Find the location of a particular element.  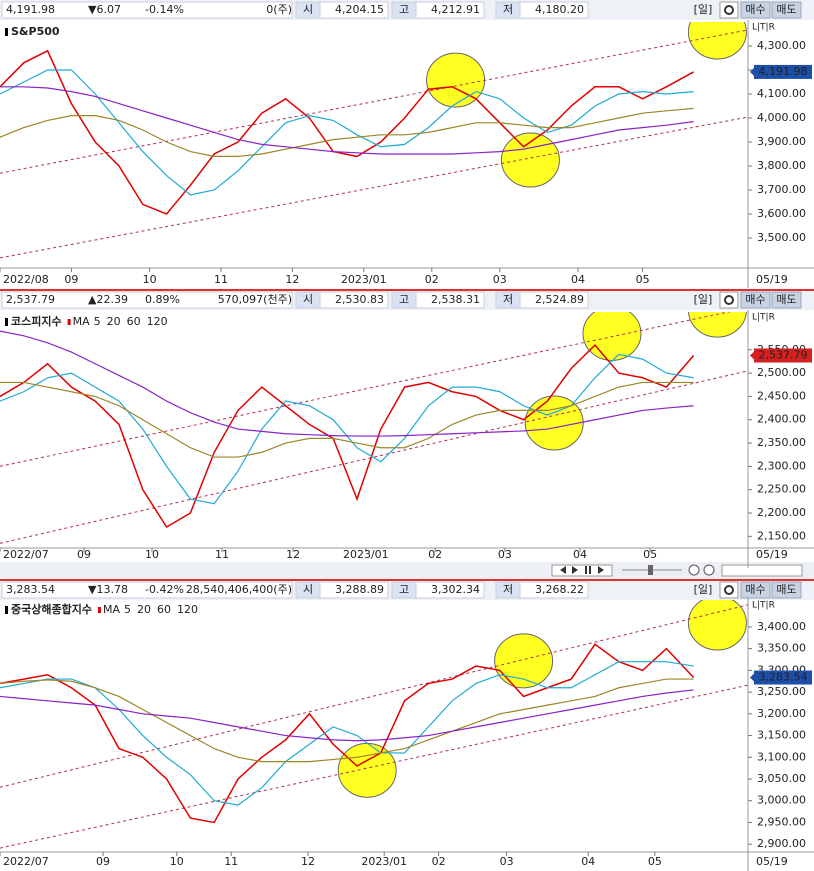

chart-title: S&P500 is located at coordinates (35, 31).